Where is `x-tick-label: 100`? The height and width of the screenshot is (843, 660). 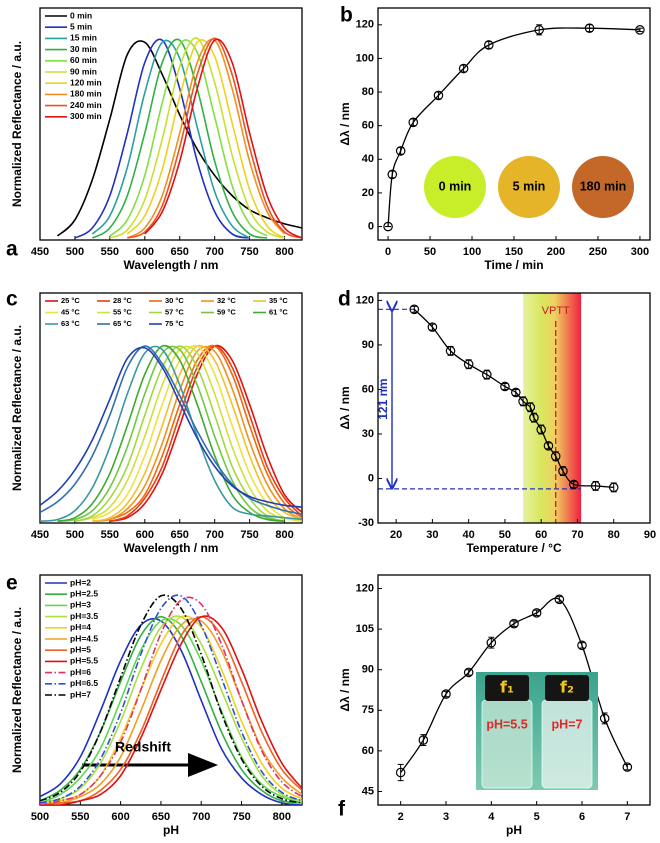 x-tick-label: 100 is located at coordinates (472, 252).